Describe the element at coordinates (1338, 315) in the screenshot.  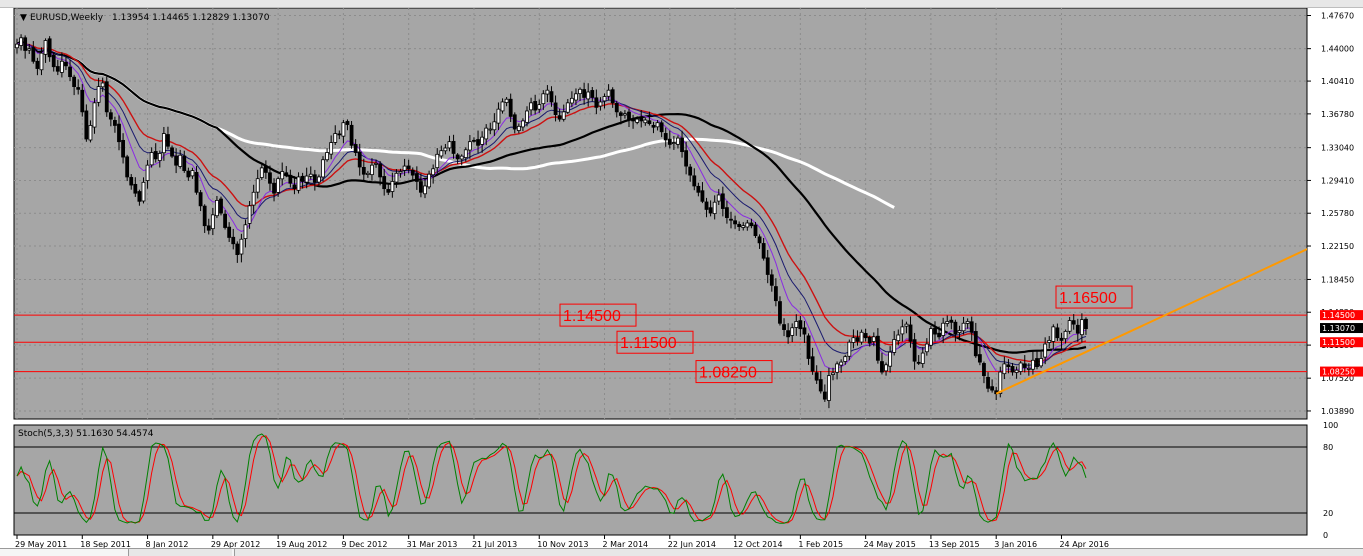
I see `price-tag-label: 1.14500` at that location.